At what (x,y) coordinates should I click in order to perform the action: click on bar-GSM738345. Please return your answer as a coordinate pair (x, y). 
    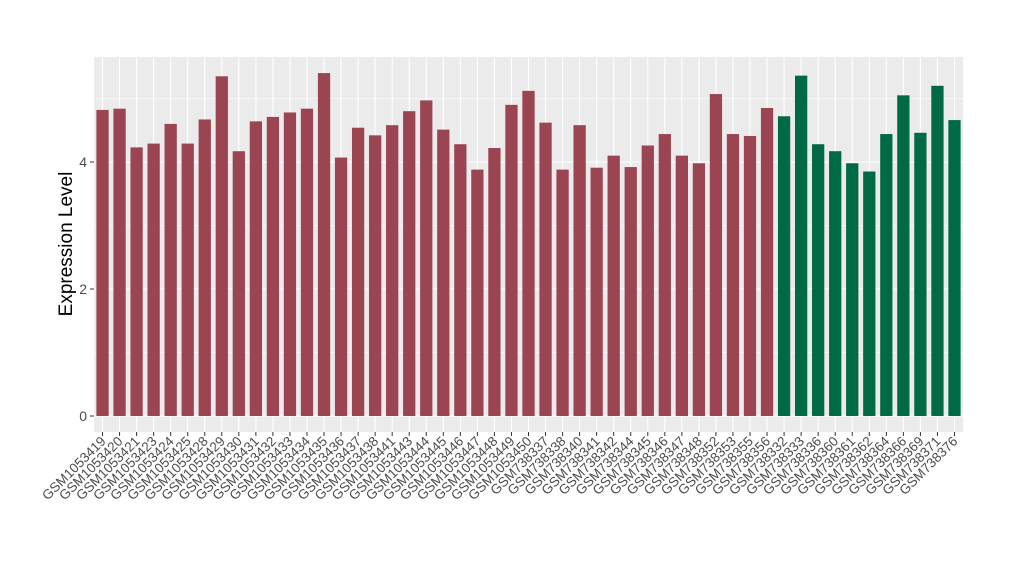
    Looking at the image, I should click on (647, 281).